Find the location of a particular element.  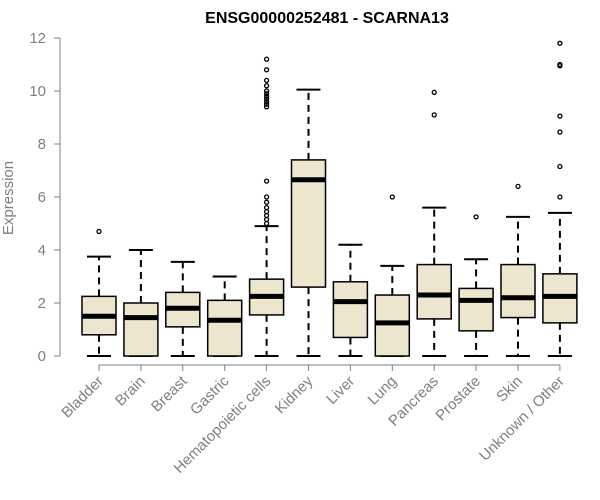

y-axis-title: Expression is located at coordinates (8, 198).